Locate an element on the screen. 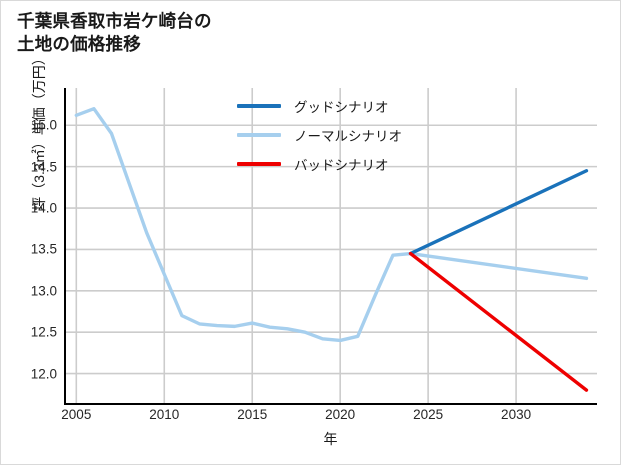  y-axis-tick-label: 12.5 is located at coordinates (43, 332).